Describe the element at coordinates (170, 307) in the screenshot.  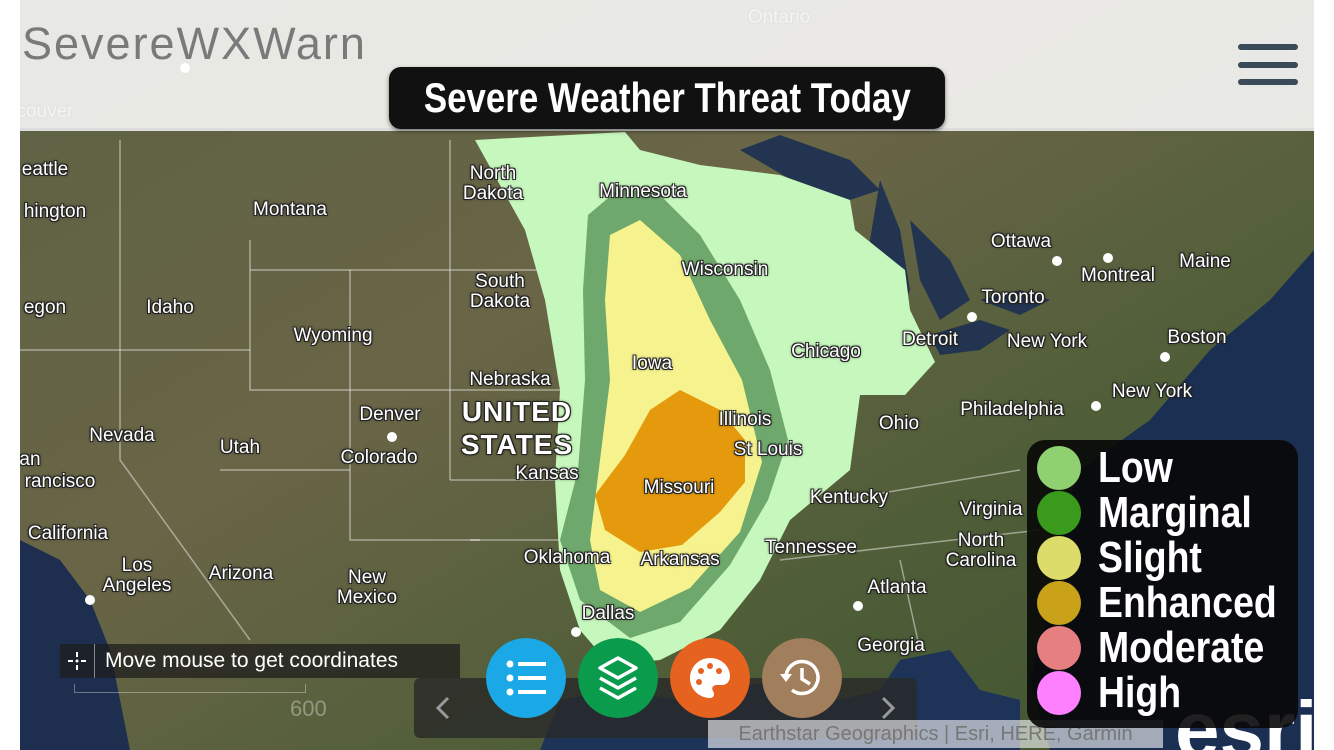
I see `map-label: Idaho` at that location.